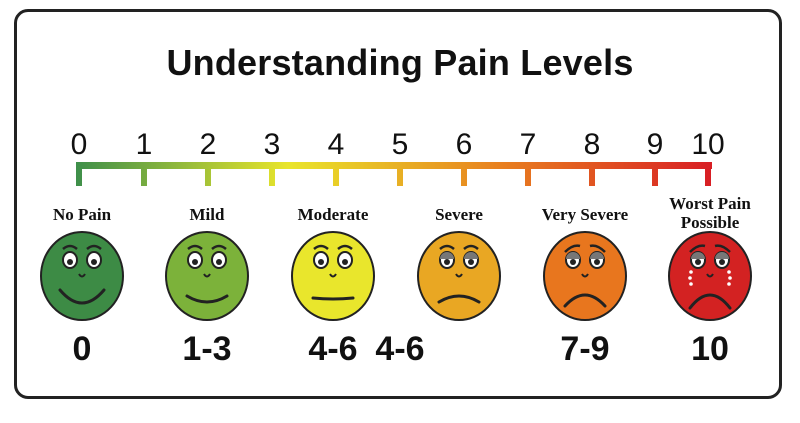 The image size is (800, 423). Describe the element at coordinates (710, 222) in the screenshot. I see `face-label: Possible` at that location.